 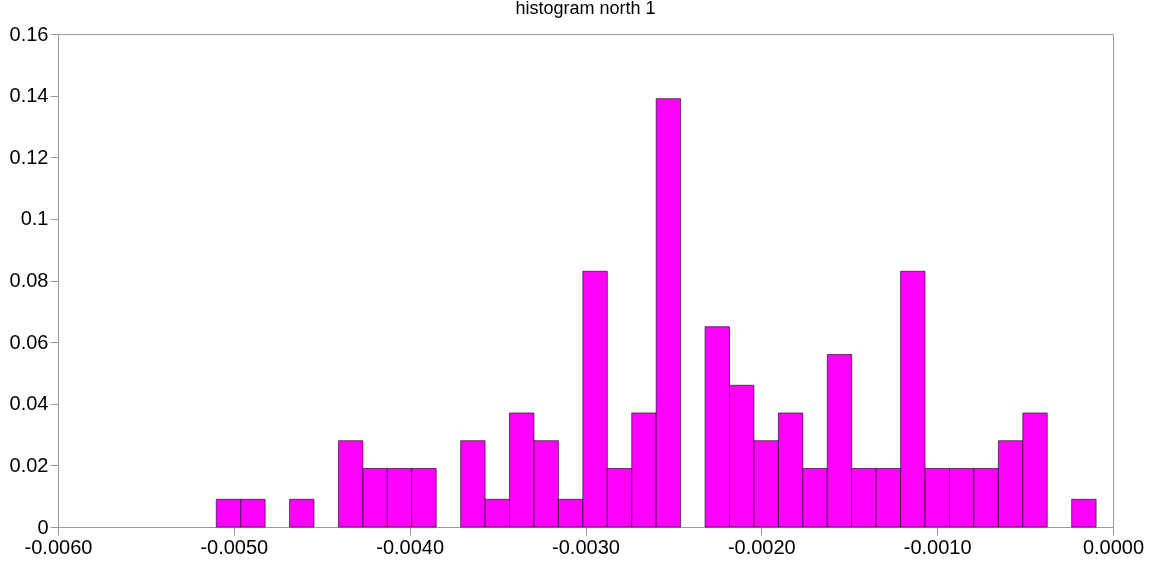 What do you see at coordinates (29, 280) in the screenshot?
I see `y-tick-label: 0.08` at bounding box center [29, 280].